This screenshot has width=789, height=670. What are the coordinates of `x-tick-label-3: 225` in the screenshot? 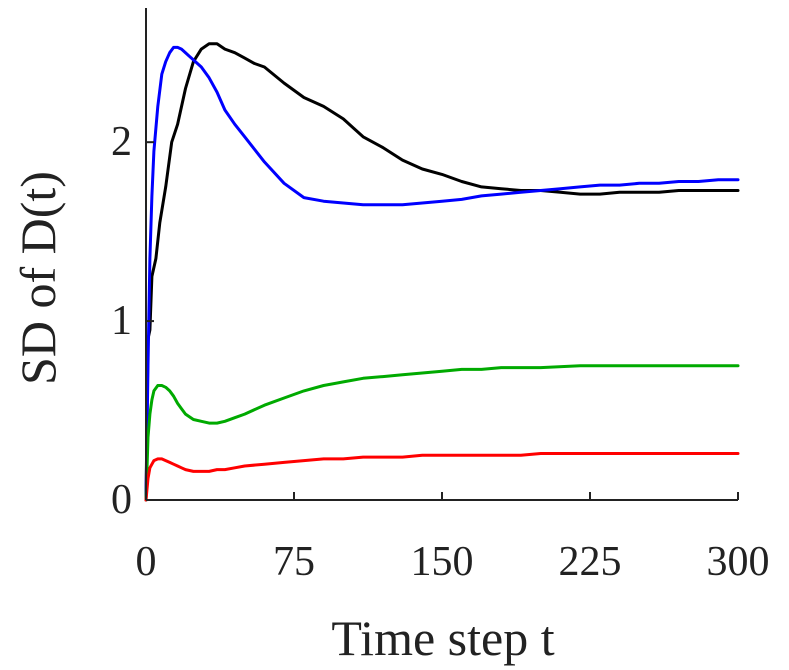 It's located at (590, 562).